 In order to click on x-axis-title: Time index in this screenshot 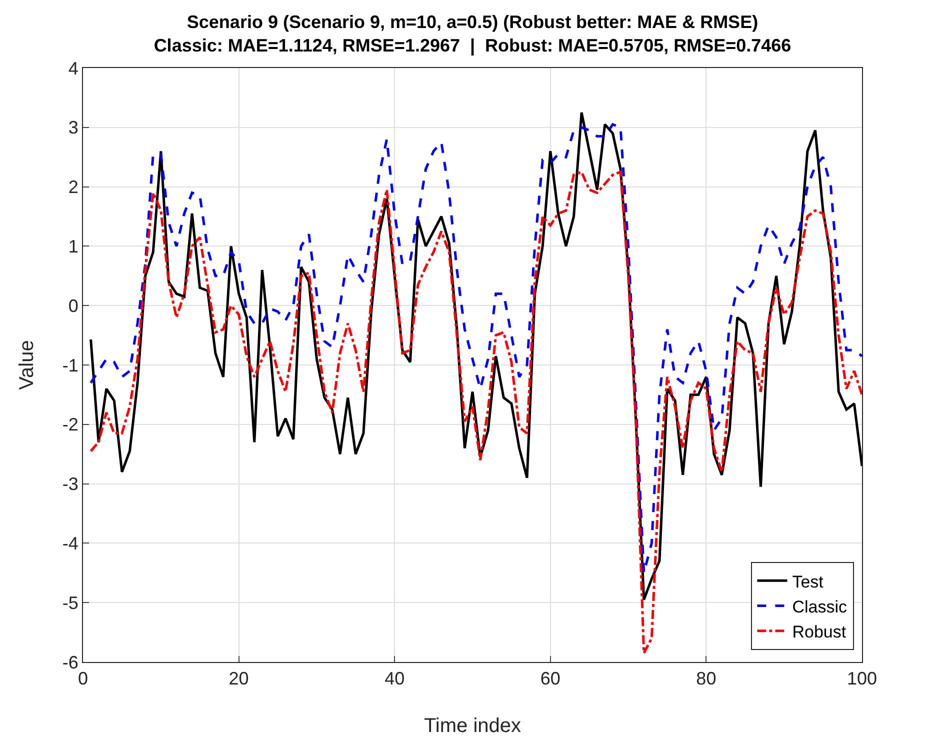, I will do `click(473, 726)`.